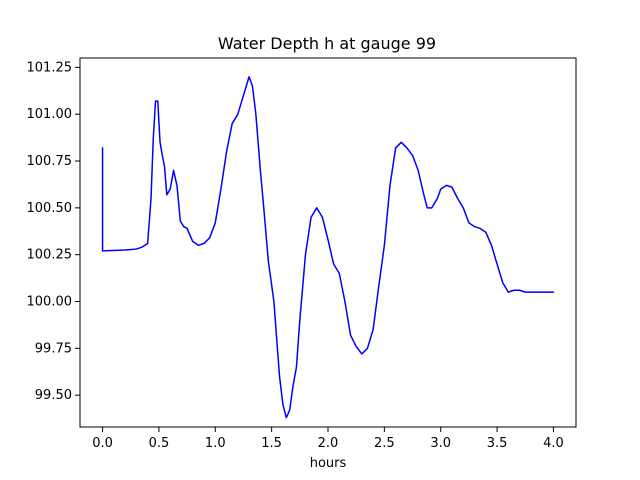 The image size is (640, 480). What do you see at coordinates (50, 302) in the screenshot?
I see `y-tick-label: 100.00` at bounding box center [50, 302].